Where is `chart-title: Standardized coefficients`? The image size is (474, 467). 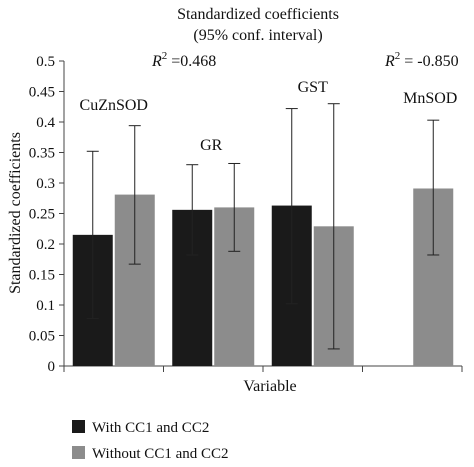
chart-title: Standardized coefficients is located at coordinates (258, 14).